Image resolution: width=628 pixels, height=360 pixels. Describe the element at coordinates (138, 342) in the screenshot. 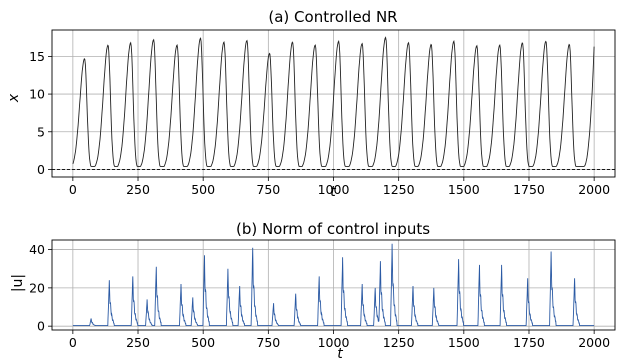

I see `panel-b-xtick-label-250: 250` at that location.